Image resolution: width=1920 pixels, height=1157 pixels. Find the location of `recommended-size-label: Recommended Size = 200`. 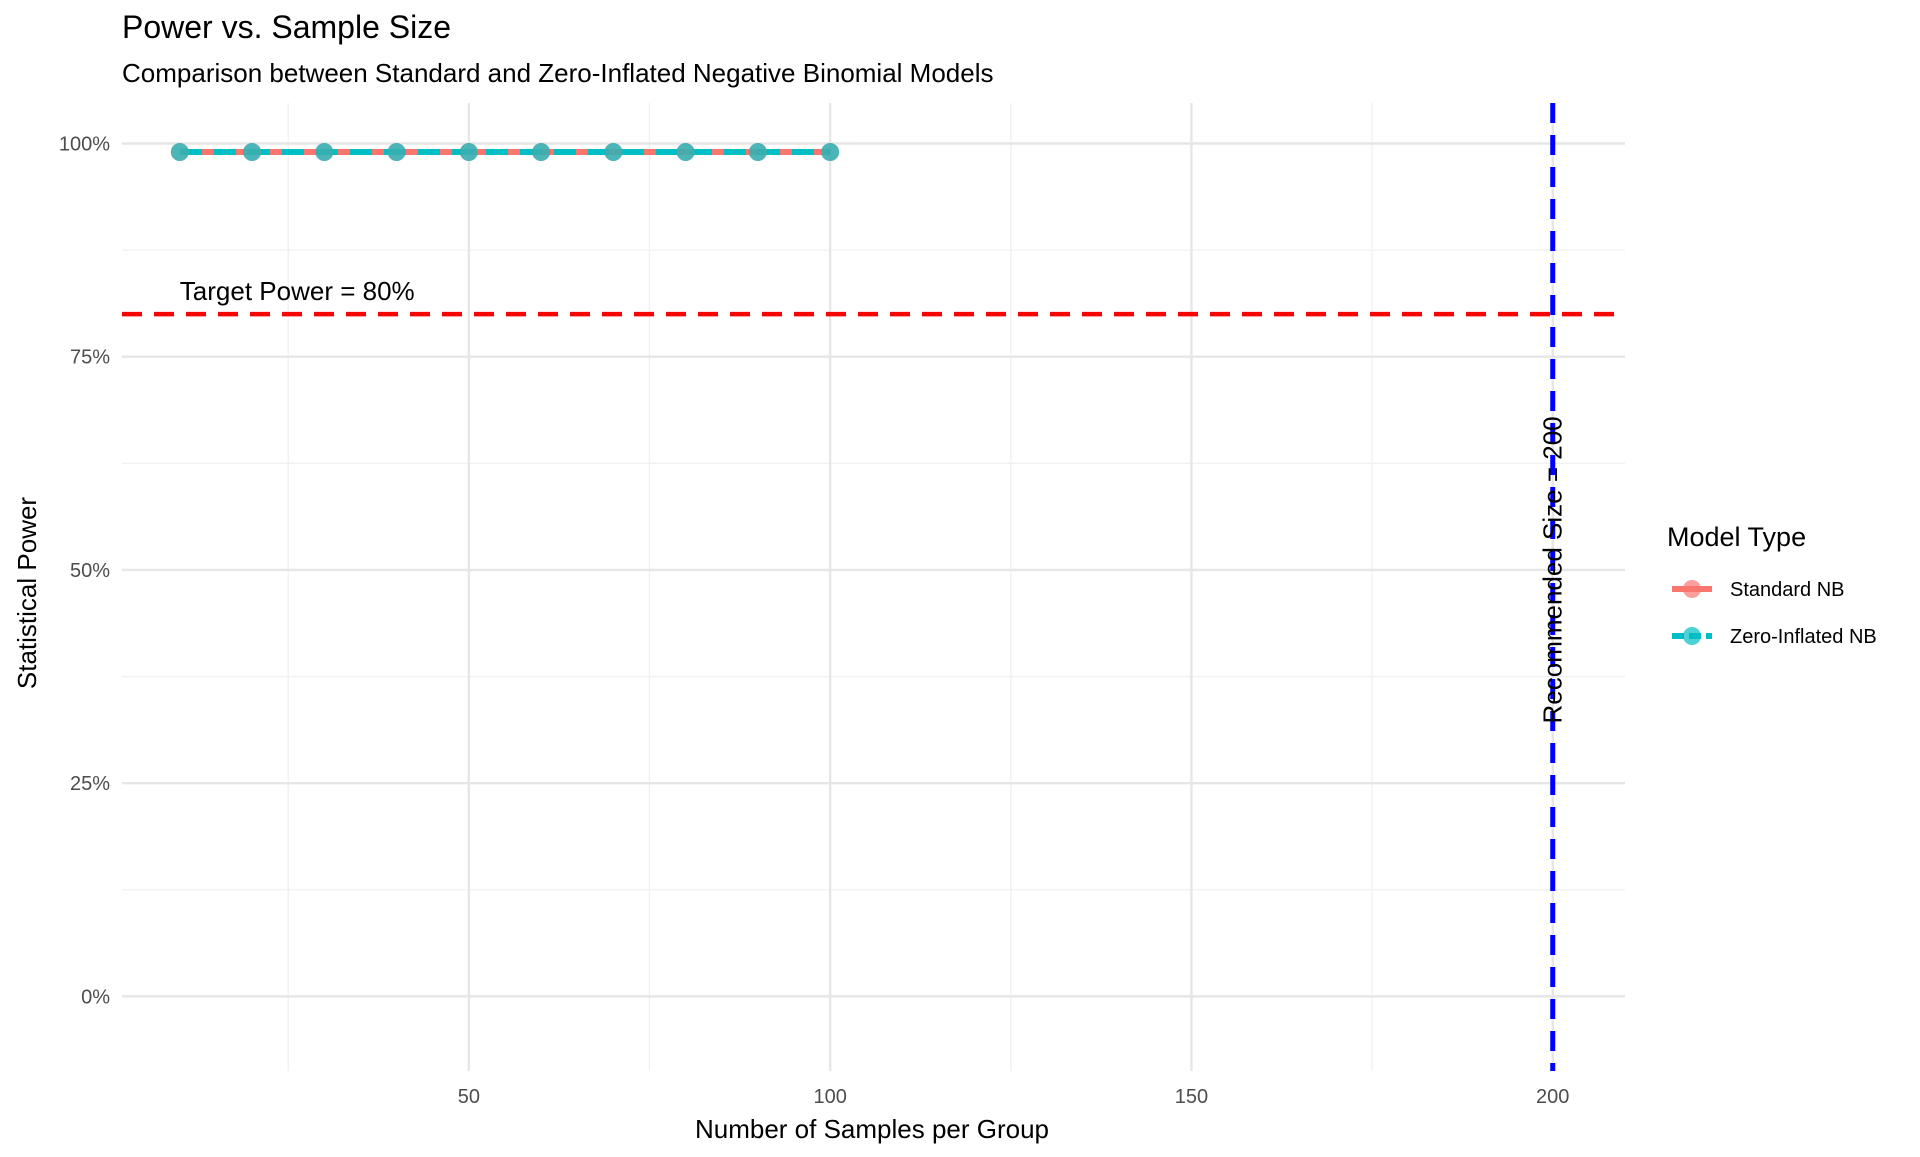

recommended-size-label: Recommended Size = 200 is located at coordinates (1553, 569).